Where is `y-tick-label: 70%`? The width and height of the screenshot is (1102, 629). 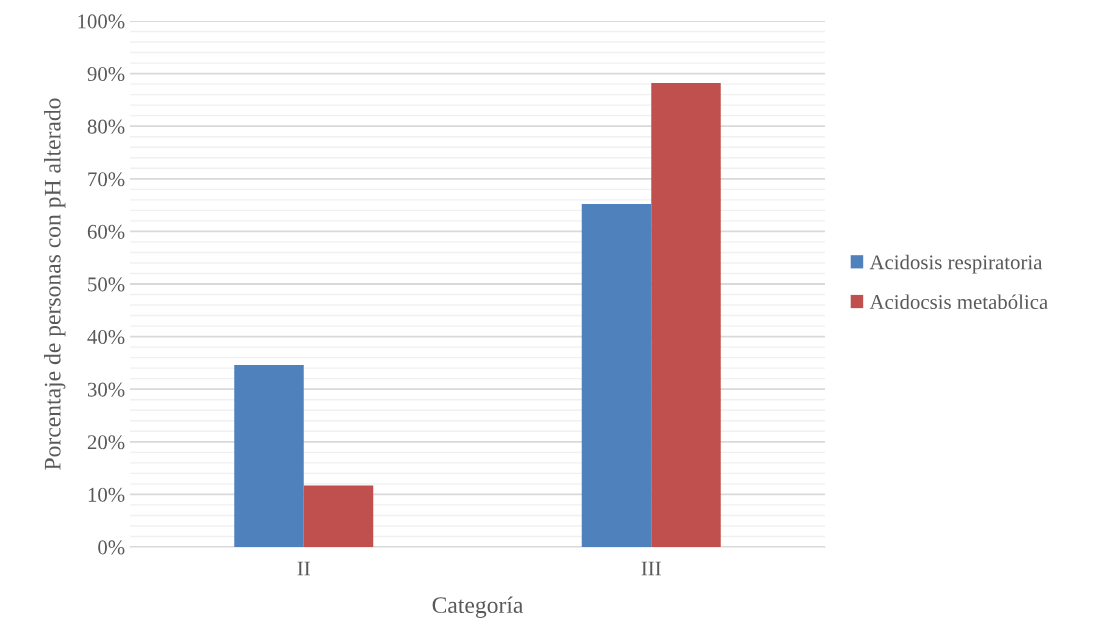 y-tick-label: 70% is located at coordinates (106, 179).